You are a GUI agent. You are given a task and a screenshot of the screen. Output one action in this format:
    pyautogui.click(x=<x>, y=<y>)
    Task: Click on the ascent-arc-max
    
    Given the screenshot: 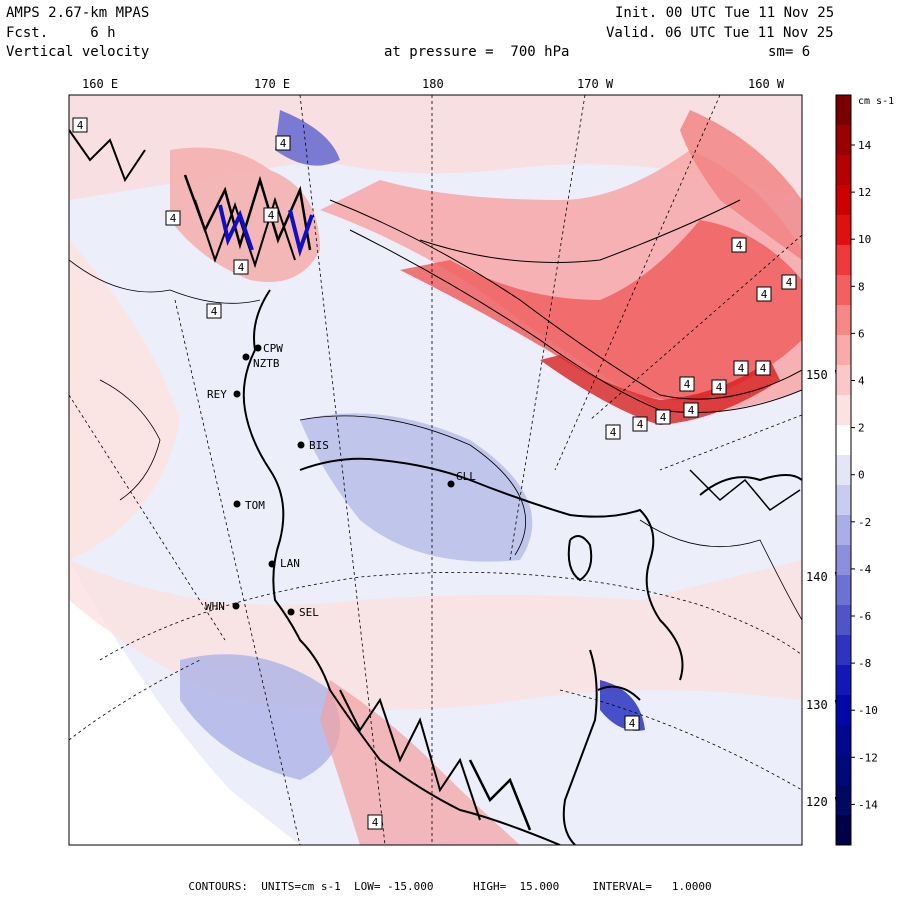 What is the action you would take?
    pyautogui.click(x=660, y=390)
    